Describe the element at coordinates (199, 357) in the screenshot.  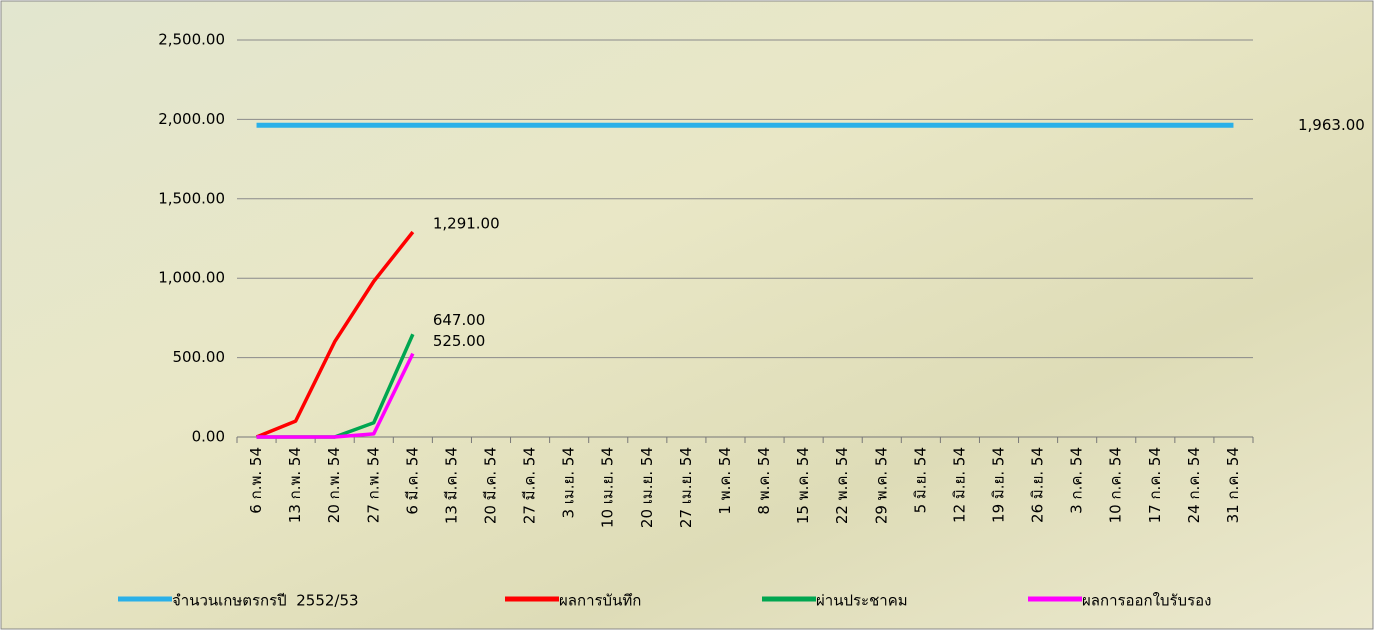
I see `y-tick-label: 500.00` at that location.